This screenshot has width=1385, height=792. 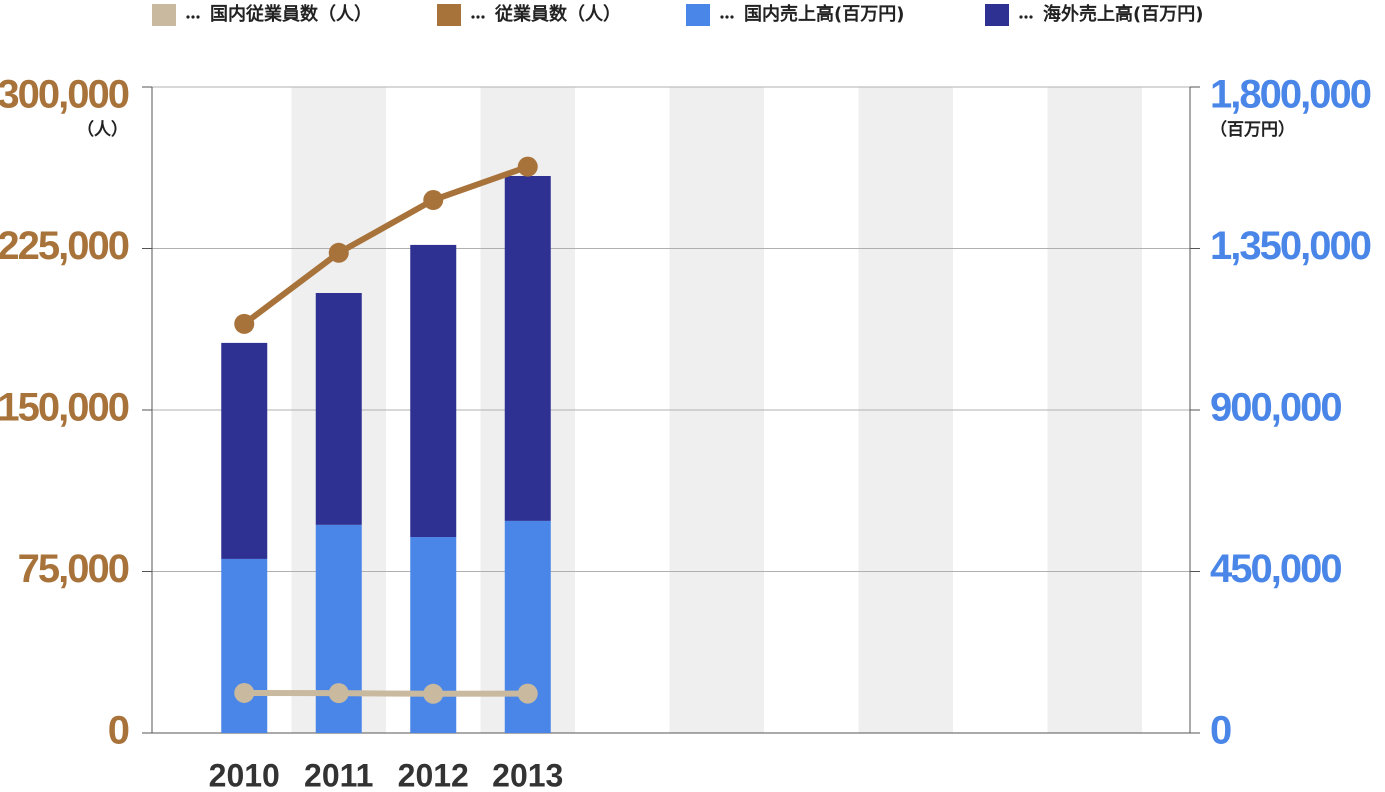 What do you see at coordinates (118, 731) in the screenshot?
I see `y-tick-label: 0` at bounding box center [118, 731].